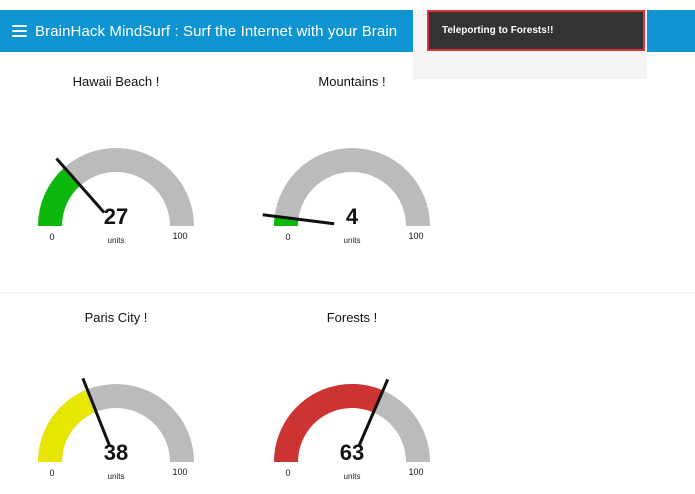 This screenshot has width=695, height=494. What do you see at coordinates (19, 31) in the screenshot?
I see `hamburger-menu-icon` at bounding box center [19, 31].